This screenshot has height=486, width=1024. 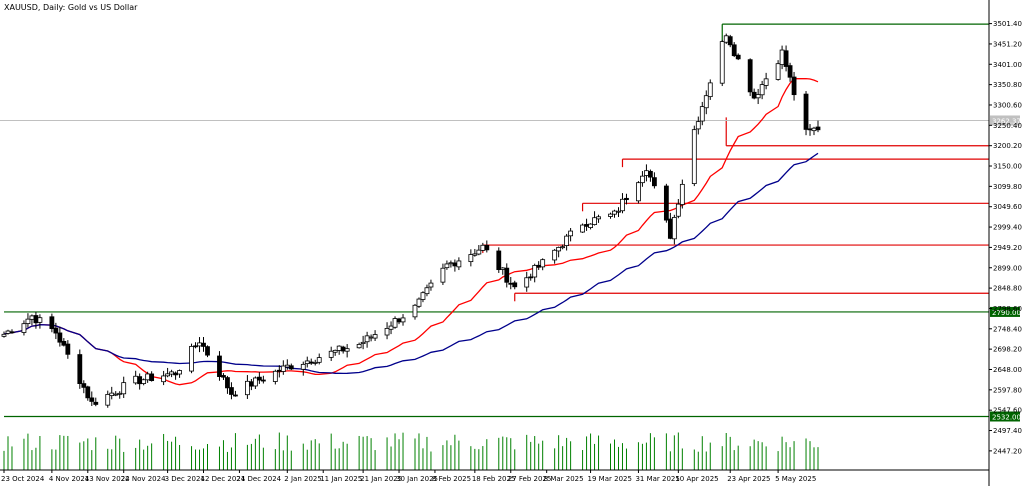 What do you see at coordinates (795, 479) in the screenshot?
I see `date-tick-label: 5 May 2025` at bounding box center [795, 479].